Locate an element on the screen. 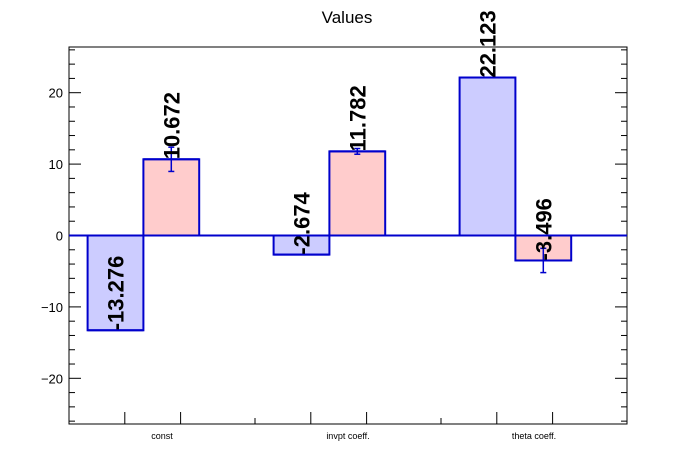 The image size is (696, 472). x-category-label: theta coeff. is located at coordinates (534, 436).